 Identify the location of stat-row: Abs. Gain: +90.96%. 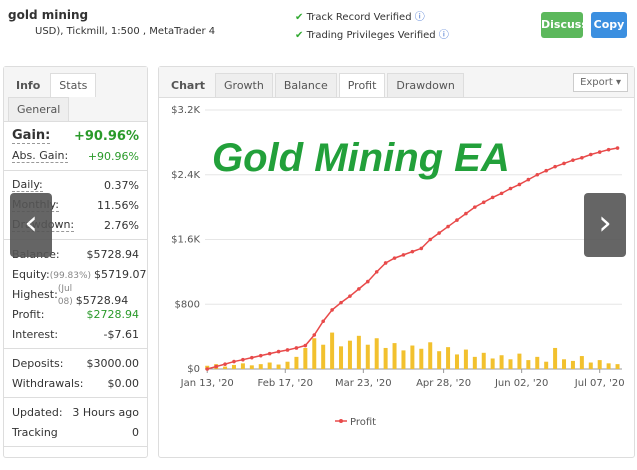
(75, 156).